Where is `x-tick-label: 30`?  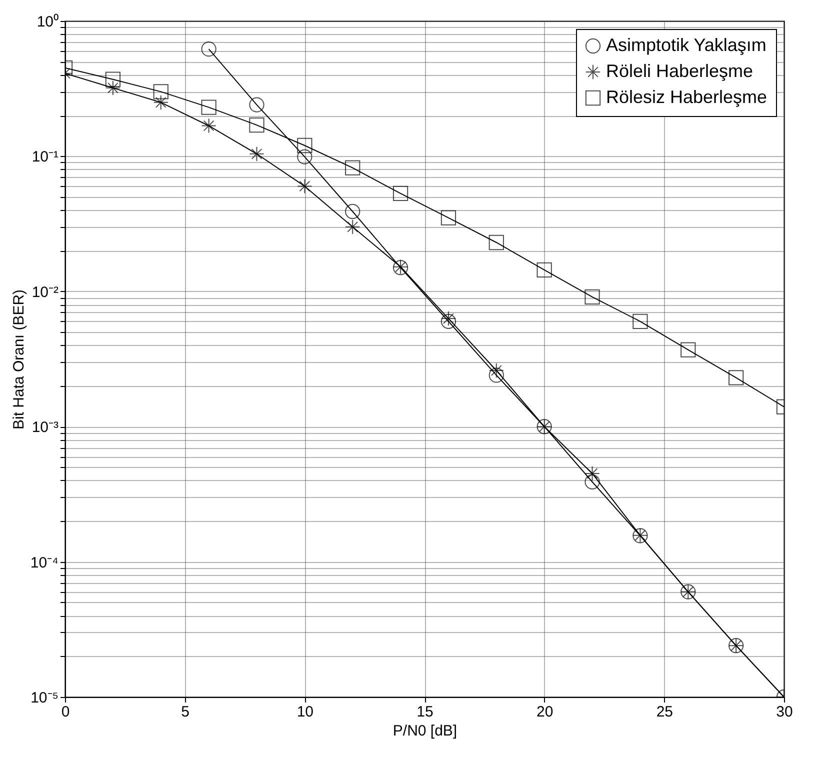
x-tick-label: 30 is located at coordinates (784, 712).